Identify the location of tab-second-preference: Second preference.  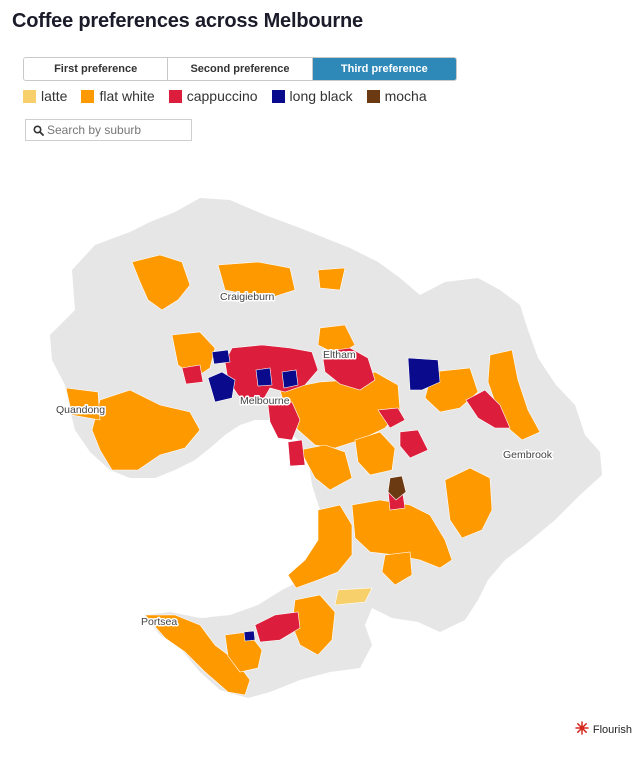
(240, 69).